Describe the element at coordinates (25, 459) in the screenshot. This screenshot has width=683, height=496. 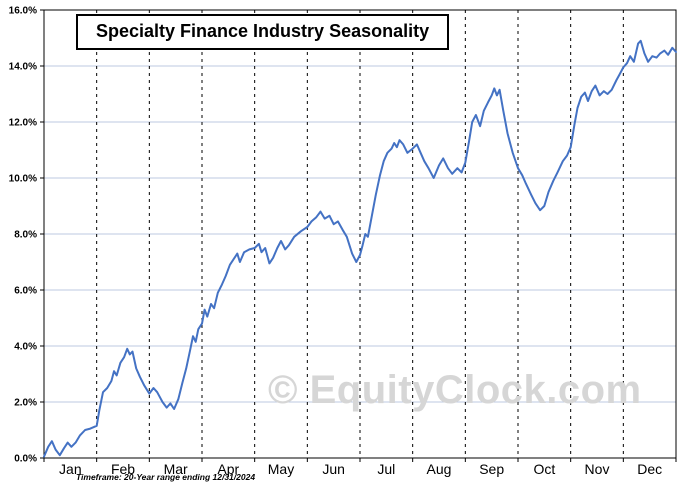
I see `y-axis-label: 0.0%` at that location.